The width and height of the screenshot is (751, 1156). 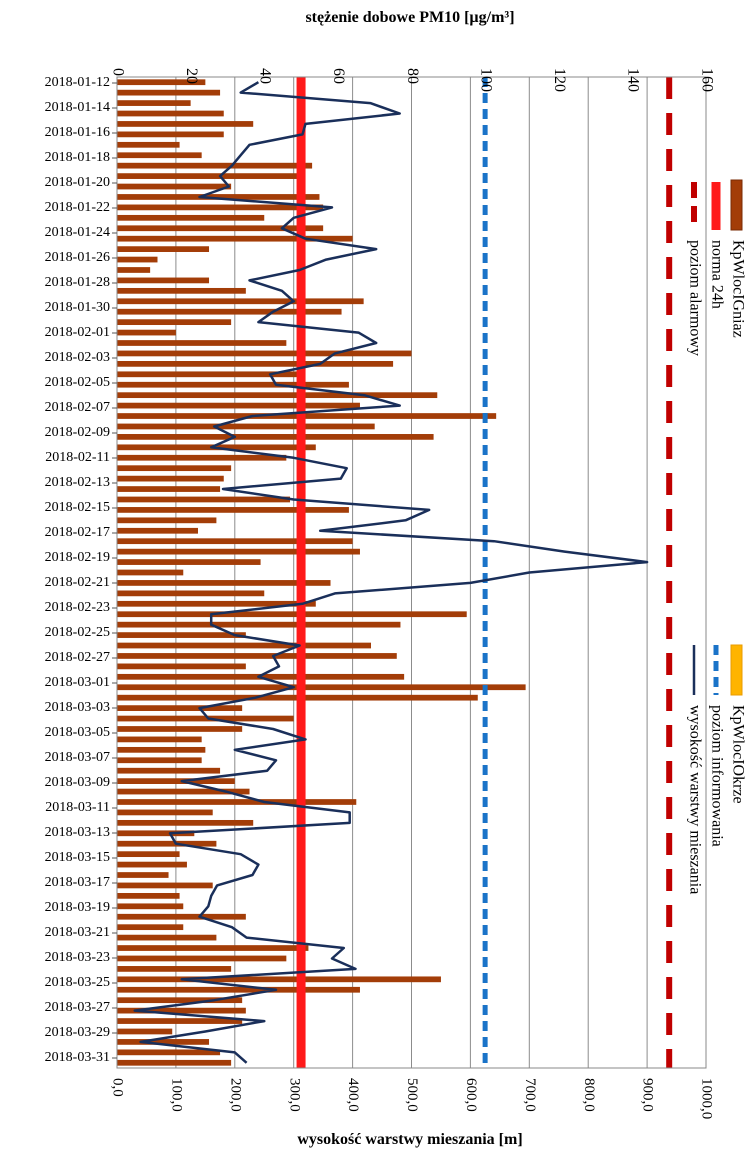 What do you see at coordinates (559, 80) in the screenshot?
I see `top-tick-label: 120` at bounding box center [559, 80].